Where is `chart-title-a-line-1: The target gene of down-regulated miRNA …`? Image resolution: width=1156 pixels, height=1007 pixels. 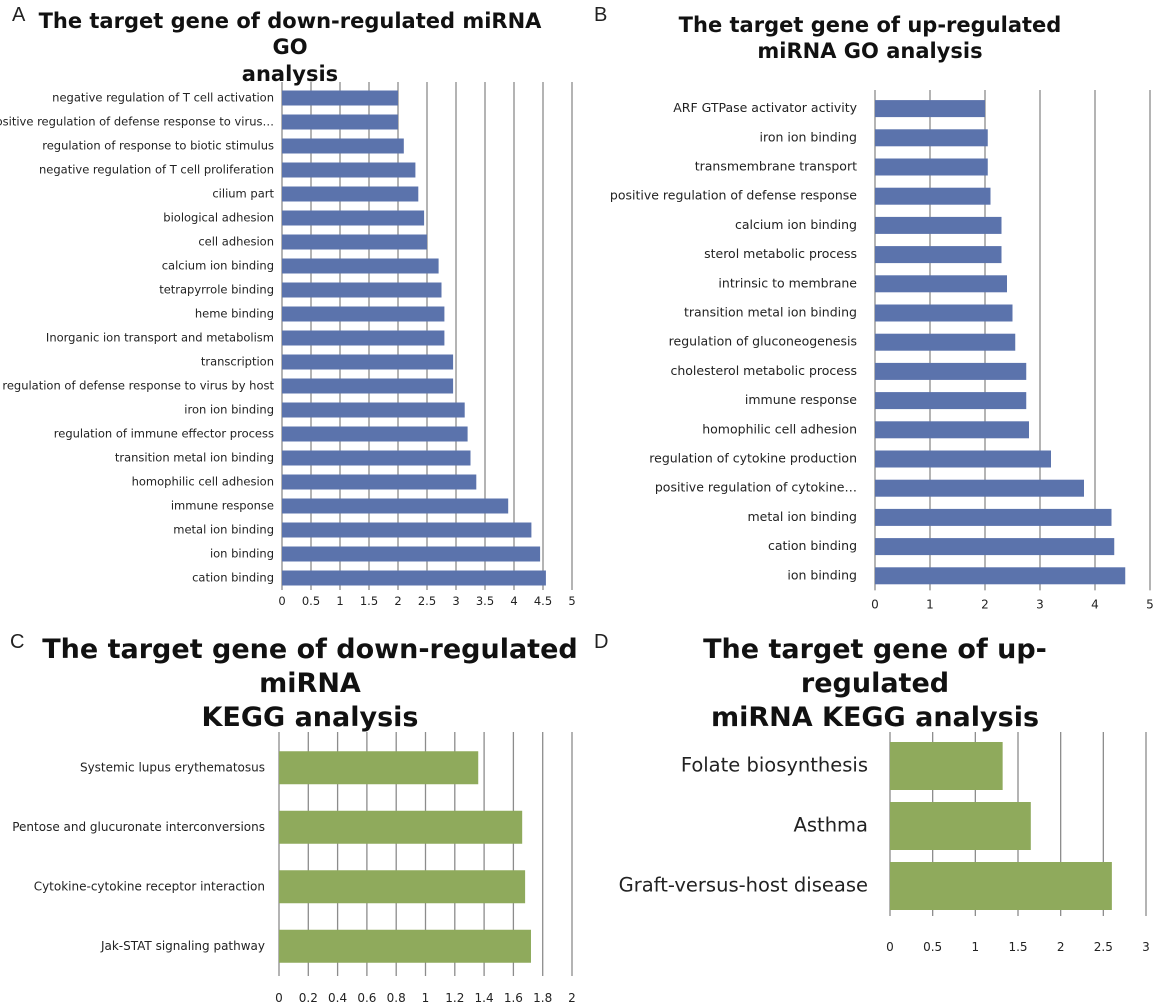
chart-title-a-line-1: The target gene of down-regulated miRNA … is located at coordinates (290, 34).